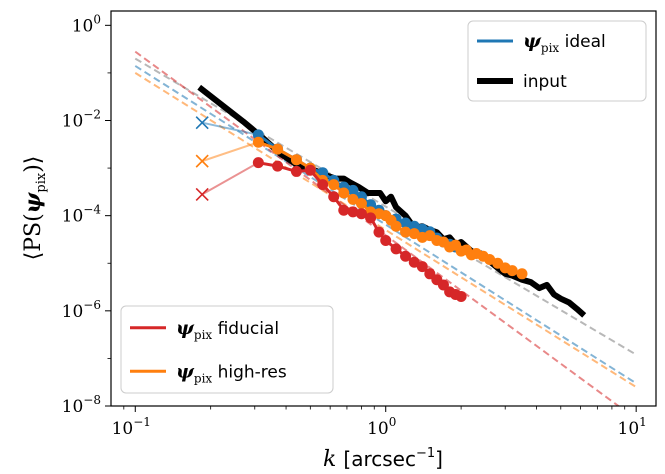  Describe the element at coordinates (81, 405) in the screenshot. I see `y-tick-label: 10⁻⁸` at that location.